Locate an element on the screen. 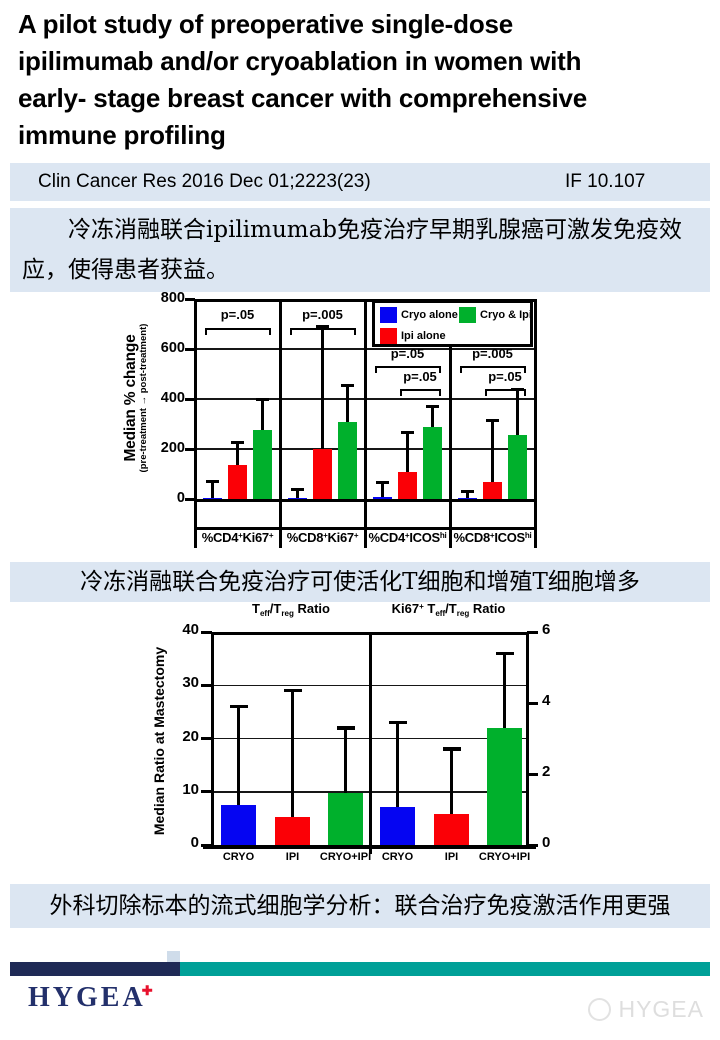 Image resolution: width=720 pixels, height=1040 pixels. y-tick-right-label: 6 is located at coordinates (546, 629).